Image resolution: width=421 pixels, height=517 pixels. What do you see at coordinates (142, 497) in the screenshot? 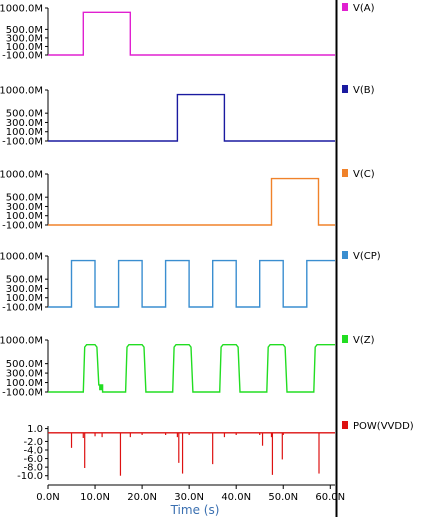
I see `x-tick-label: 20.0N` at bounding box center [142, 497].